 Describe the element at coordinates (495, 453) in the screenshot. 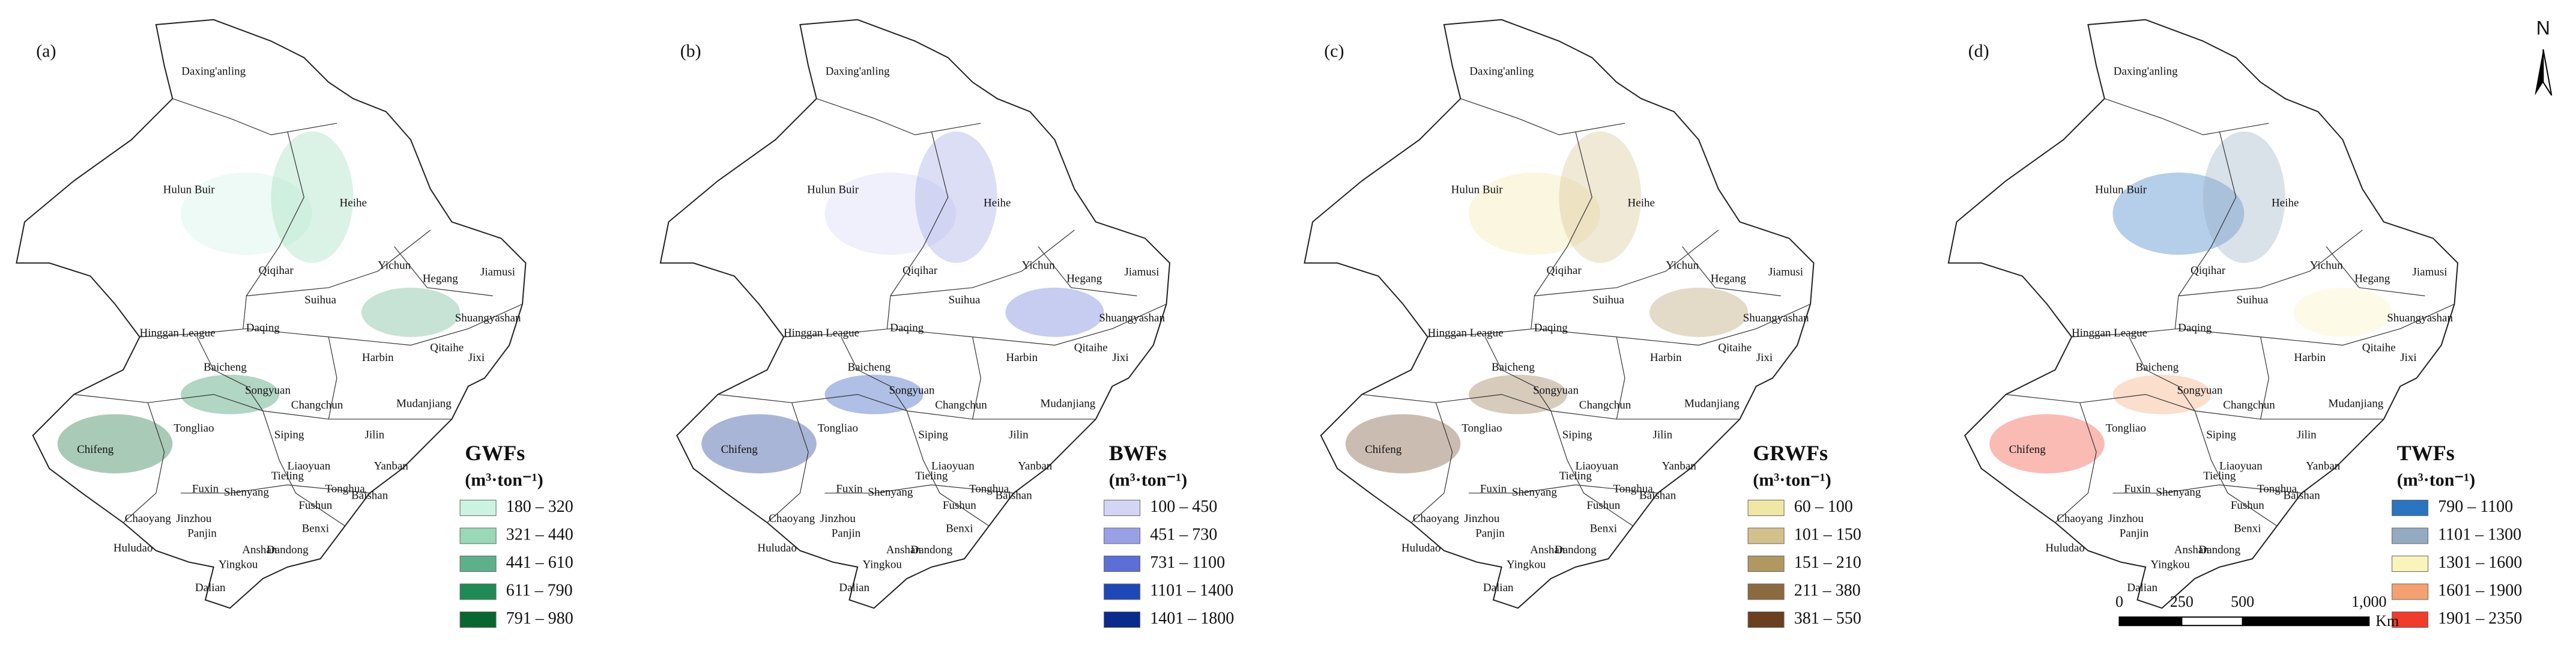

I see `legend-title: GWFs` at that location.